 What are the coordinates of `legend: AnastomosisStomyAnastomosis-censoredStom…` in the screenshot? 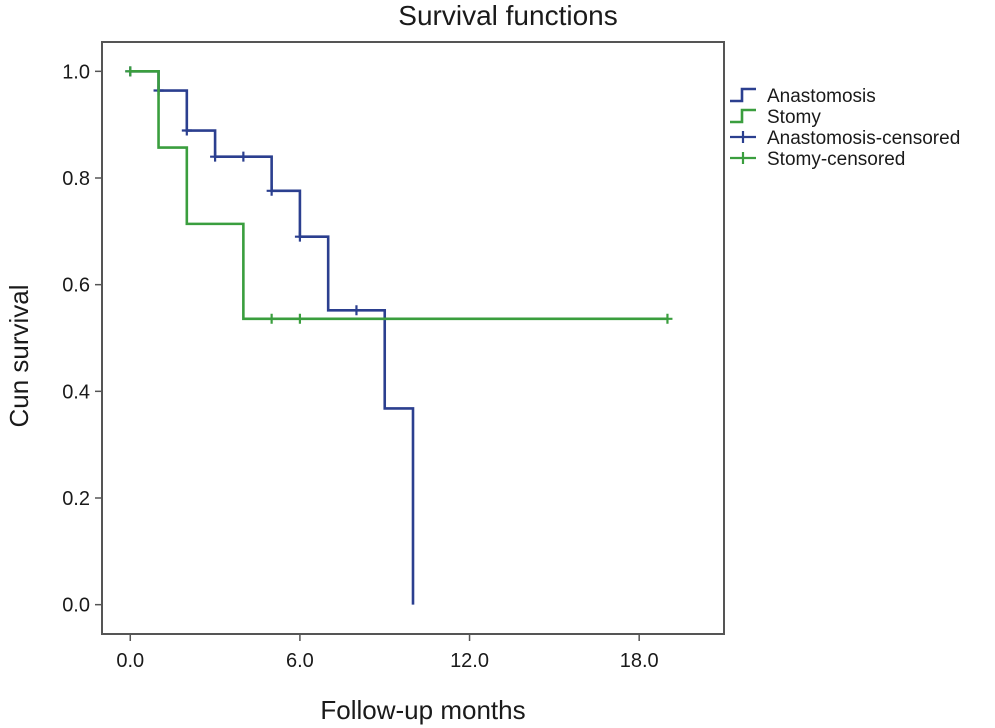 It's located at (845, 128).